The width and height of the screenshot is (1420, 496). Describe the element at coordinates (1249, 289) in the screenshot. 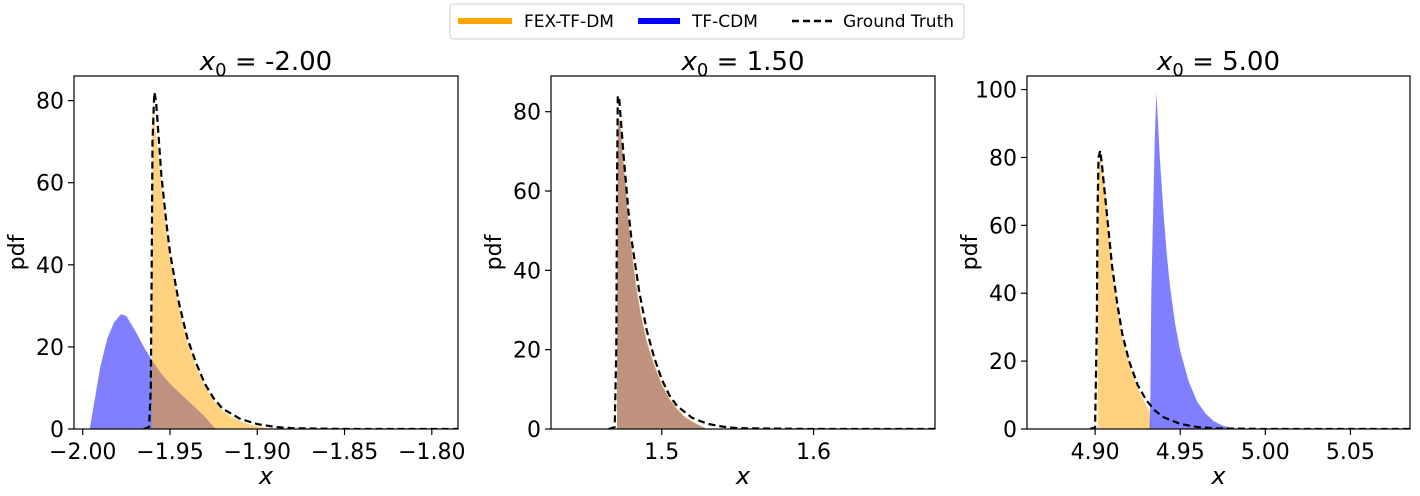

I see `ground-truth-line` at that location.